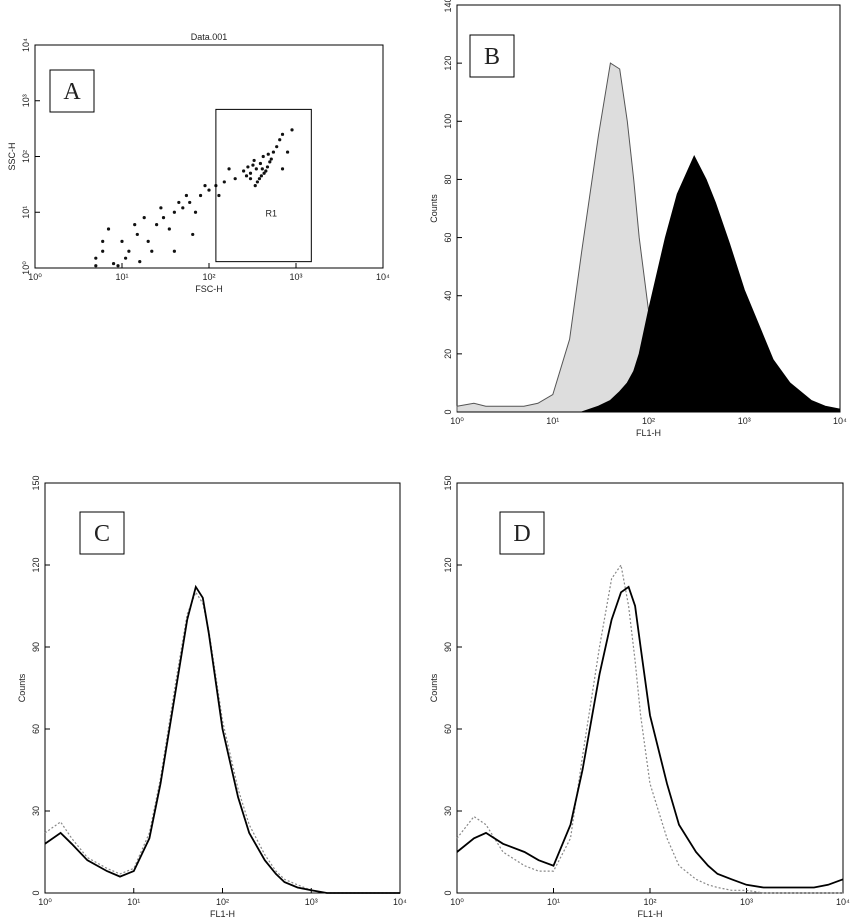 The height and width of the screenshot is (917, 850). I want to click on gate-label: R1, so click(272, 213).